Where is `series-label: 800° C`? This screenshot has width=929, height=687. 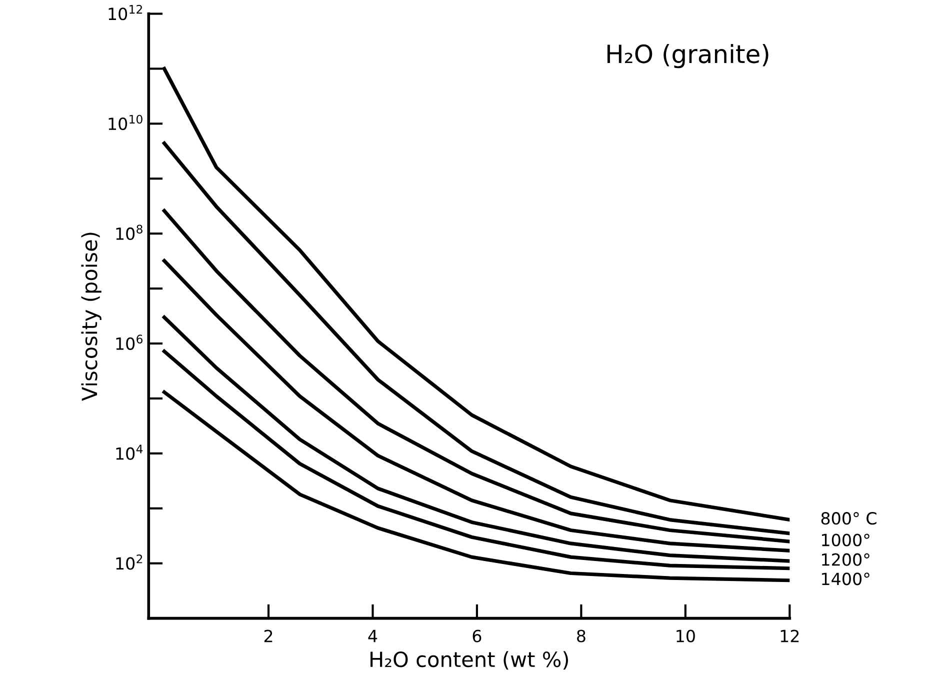 series-label: 800° C is located at coordinates (848, 518).